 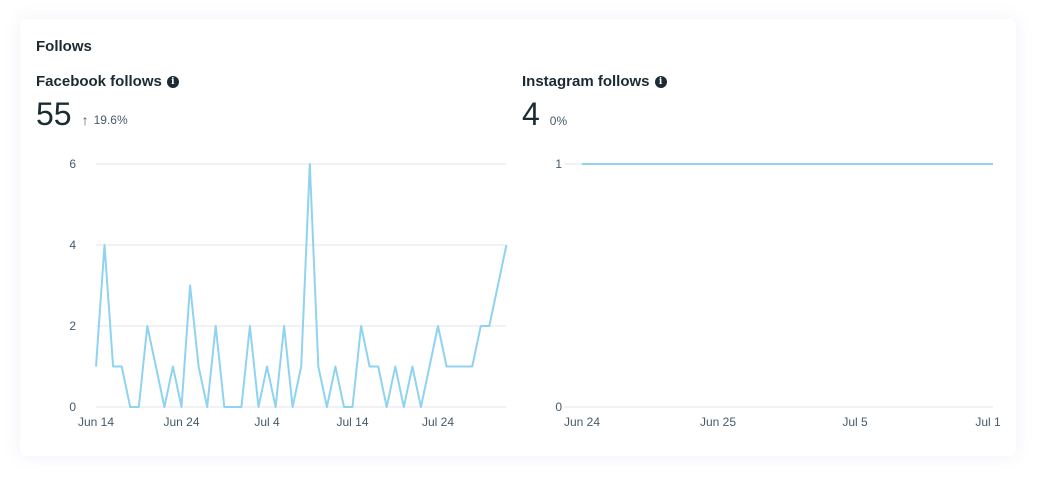 What do you see at coordinates (72, 164) in the screenshot?
I see `y-tick-label: 6` at bounding box center [72, 164].